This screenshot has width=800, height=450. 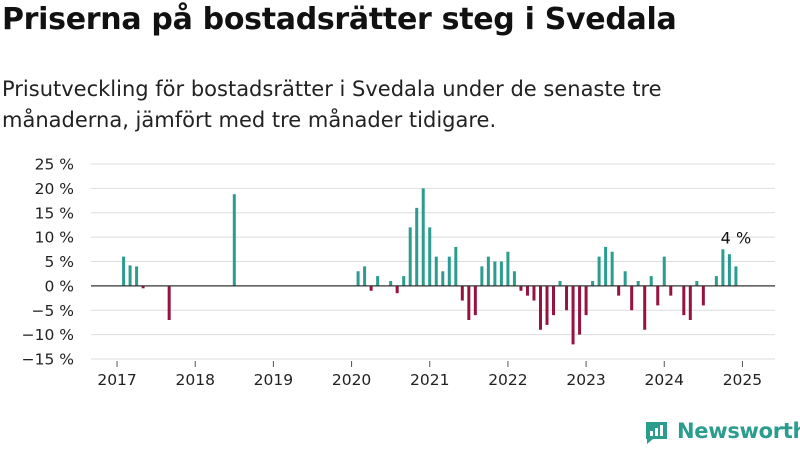 What do you see at coordinates (195, 380) in the screenshot?
I see `x-tick-label: 2018` at bounding box center [195, 380].